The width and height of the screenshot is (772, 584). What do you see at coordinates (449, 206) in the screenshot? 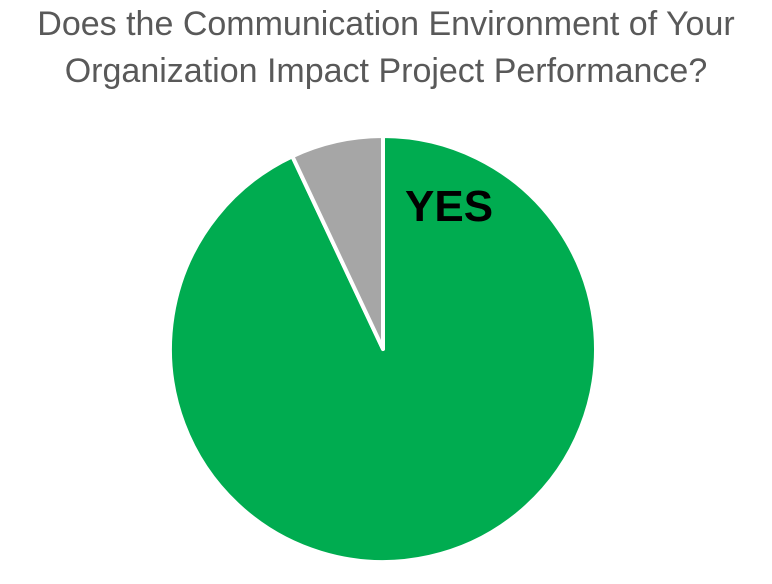
I see `pie-data-label-yes: YES` at bounding box center [449, 206].